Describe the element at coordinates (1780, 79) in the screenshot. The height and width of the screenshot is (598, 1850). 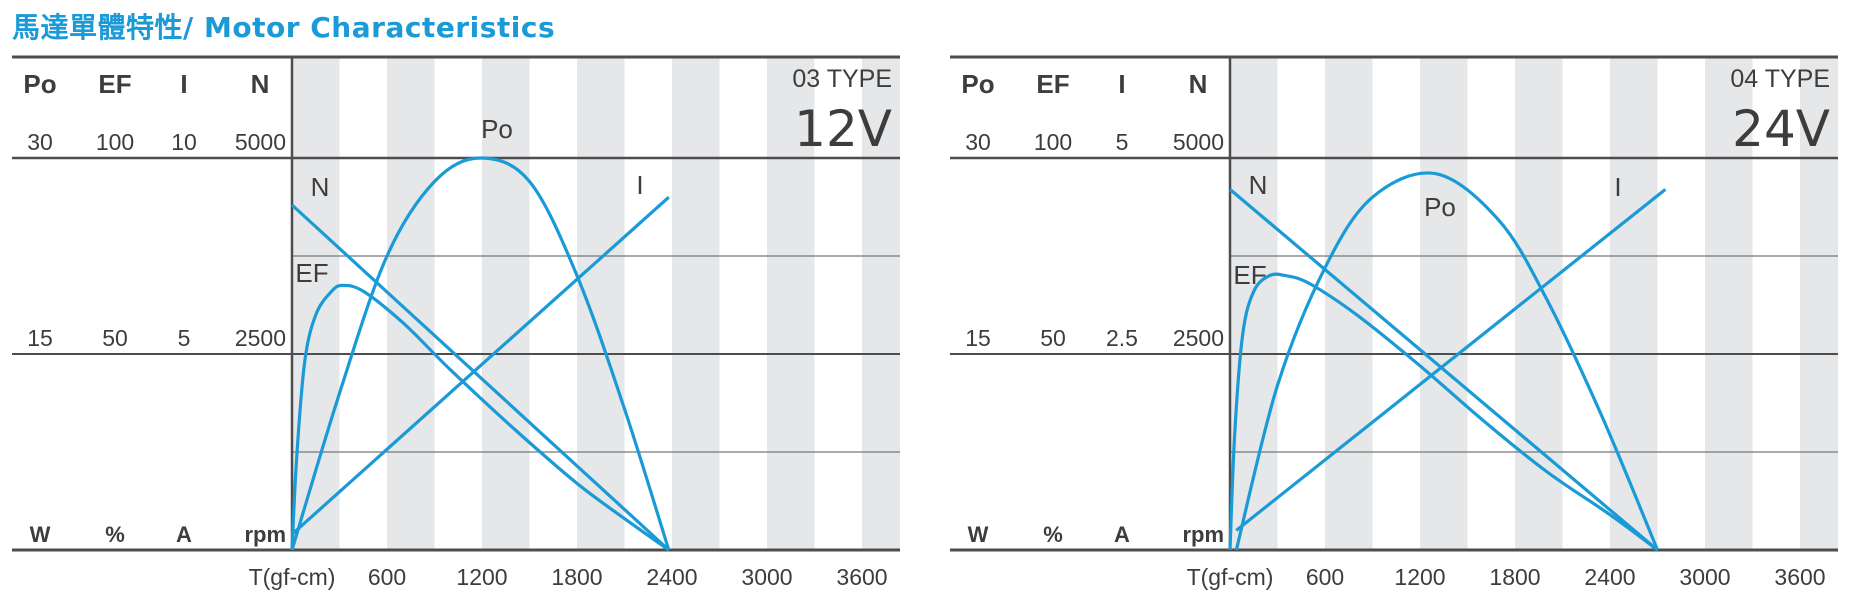
I see `model-type-label: 04 TYPE` at that location.